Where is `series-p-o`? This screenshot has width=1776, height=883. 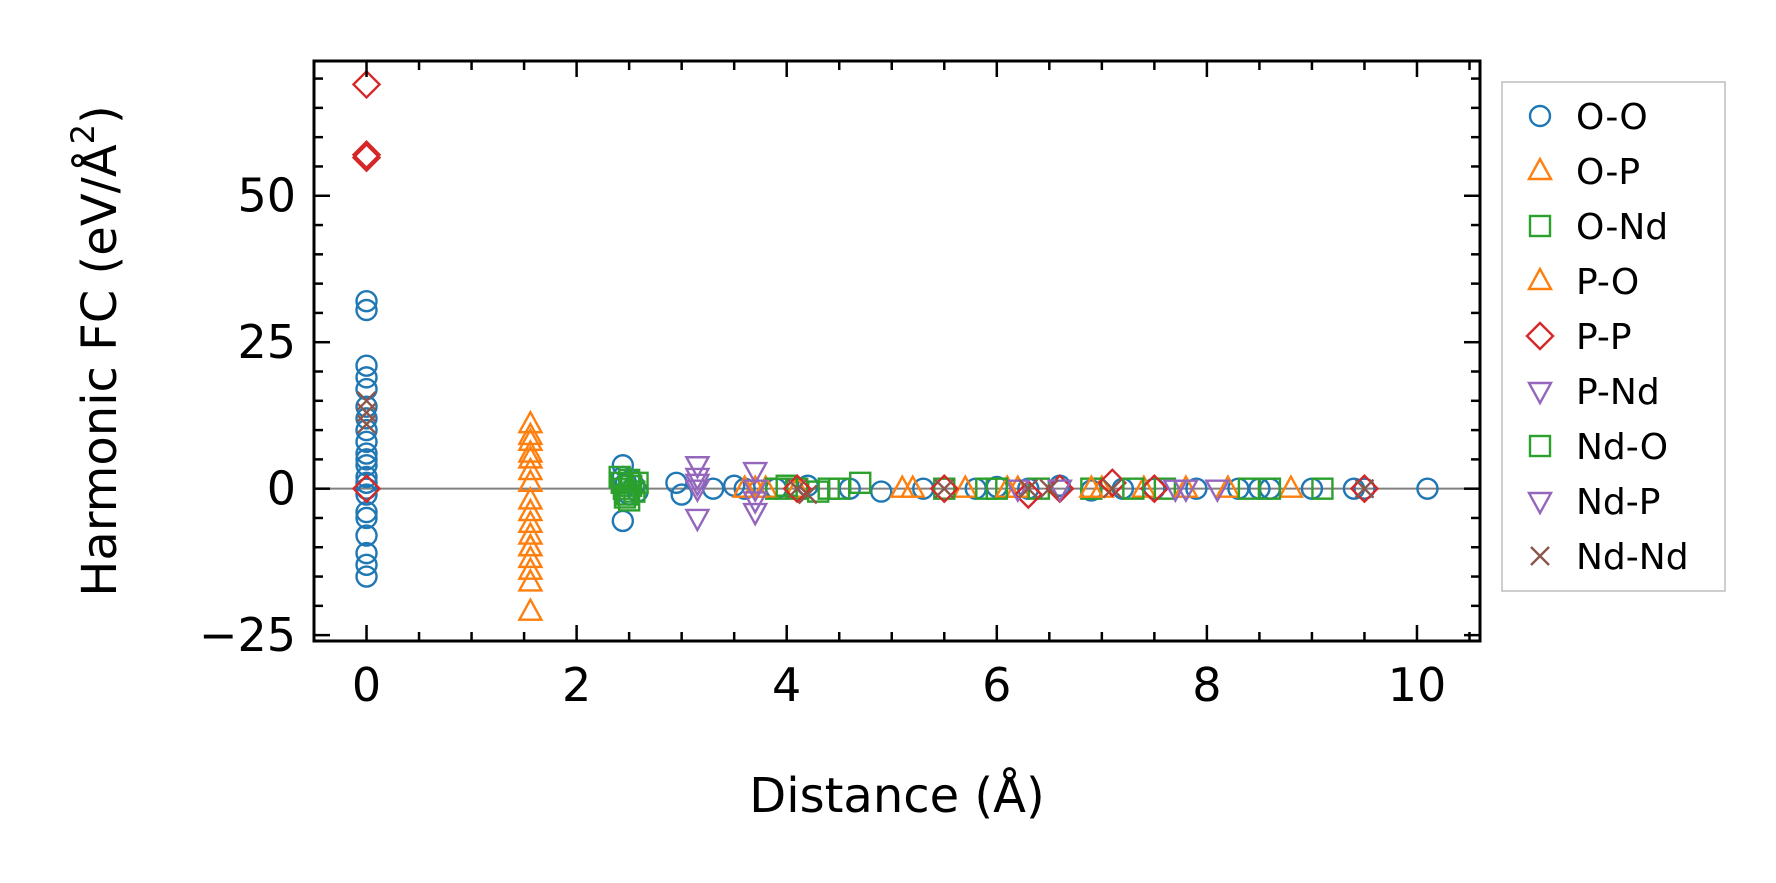 series-p-o is located at coordinates (858, 489).